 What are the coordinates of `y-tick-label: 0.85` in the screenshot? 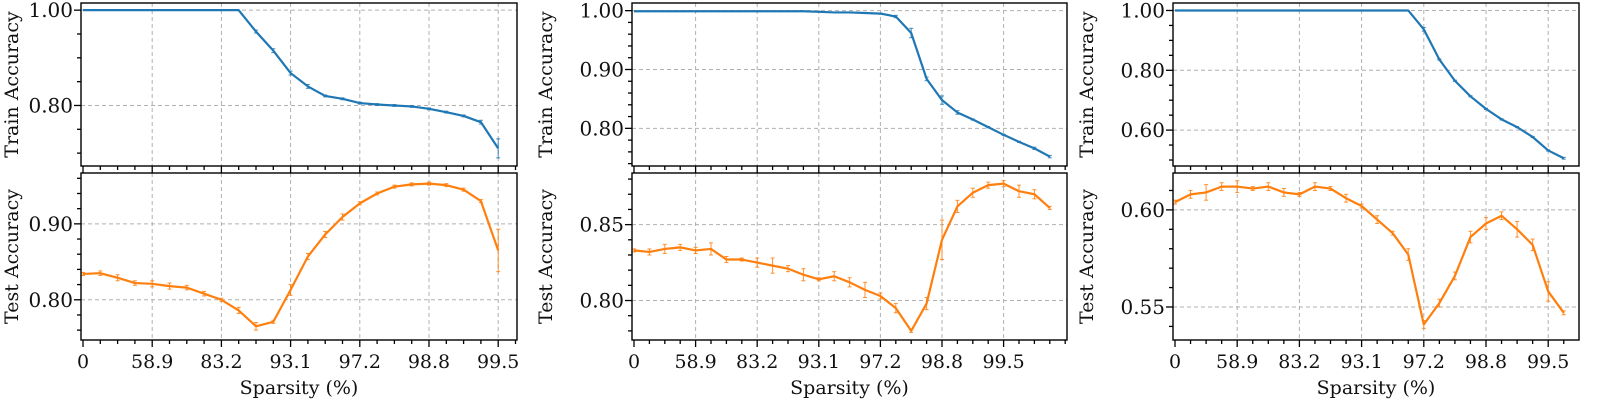 It's located at (601, 225).